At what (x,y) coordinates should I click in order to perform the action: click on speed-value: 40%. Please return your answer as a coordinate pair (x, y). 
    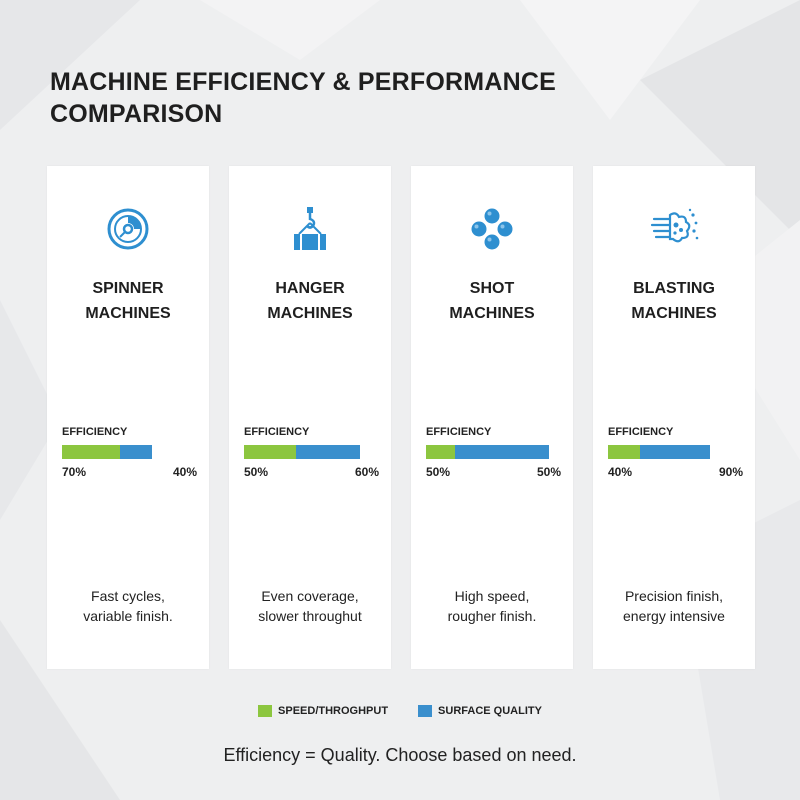
    Looking at the image, I should click on (620, 472).